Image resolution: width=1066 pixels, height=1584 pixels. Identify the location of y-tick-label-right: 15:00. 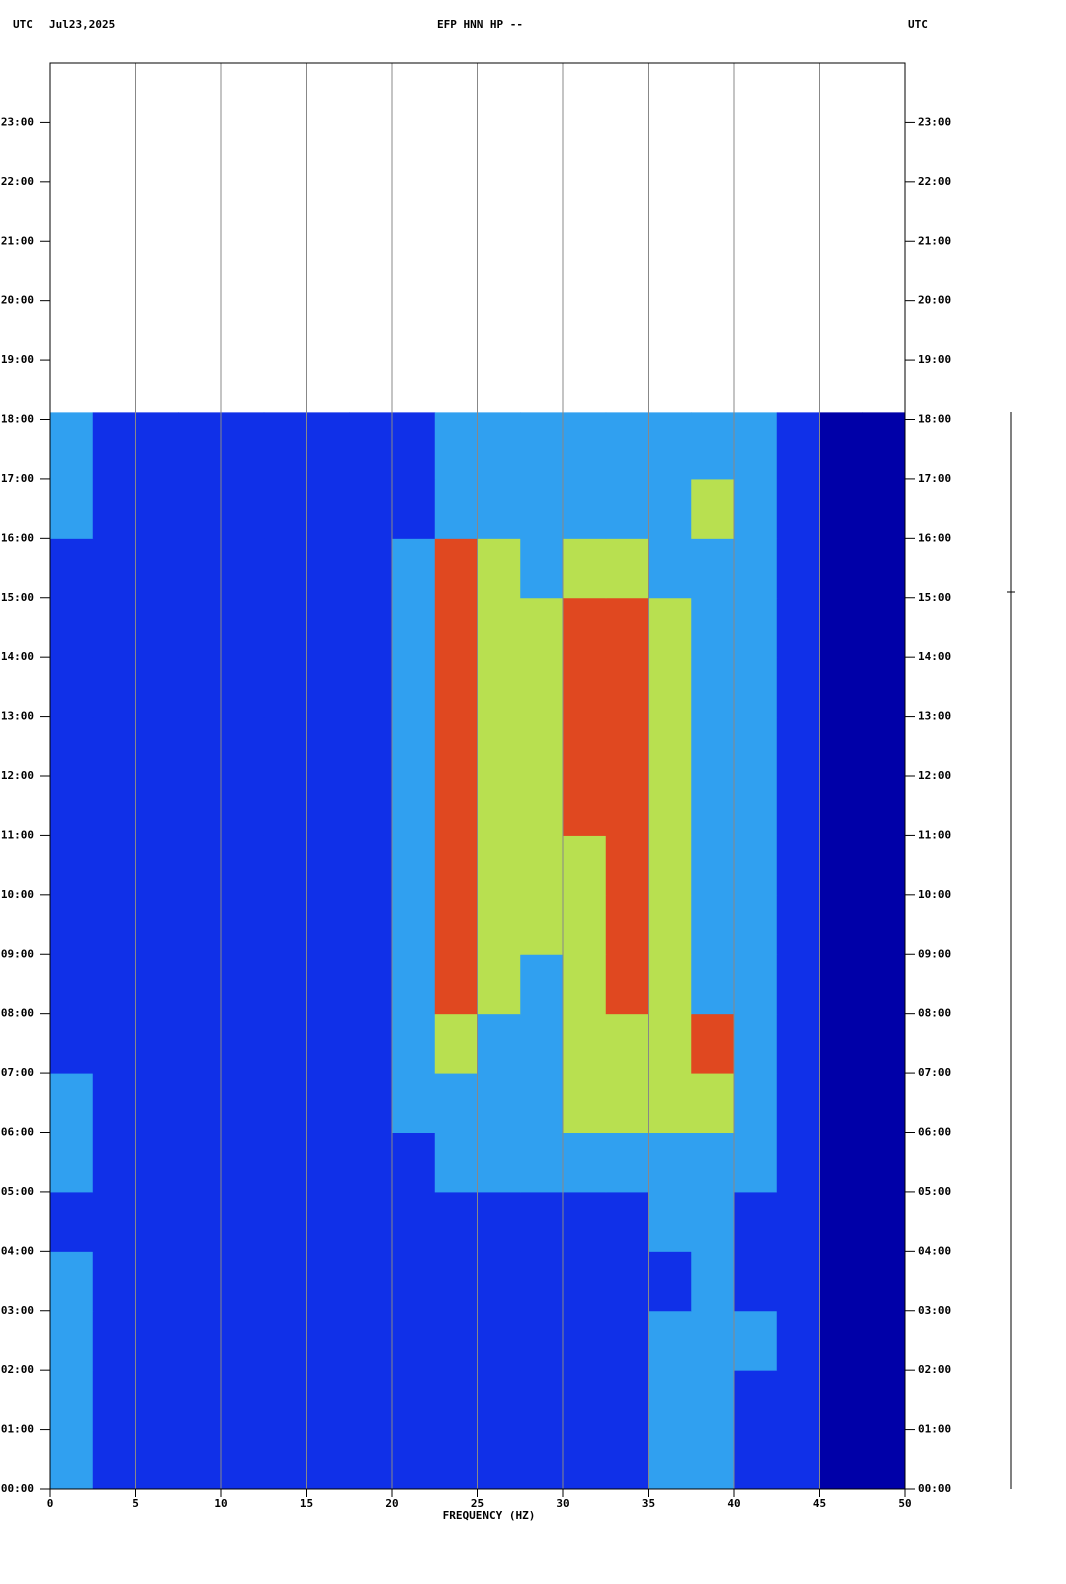
(934, 597).